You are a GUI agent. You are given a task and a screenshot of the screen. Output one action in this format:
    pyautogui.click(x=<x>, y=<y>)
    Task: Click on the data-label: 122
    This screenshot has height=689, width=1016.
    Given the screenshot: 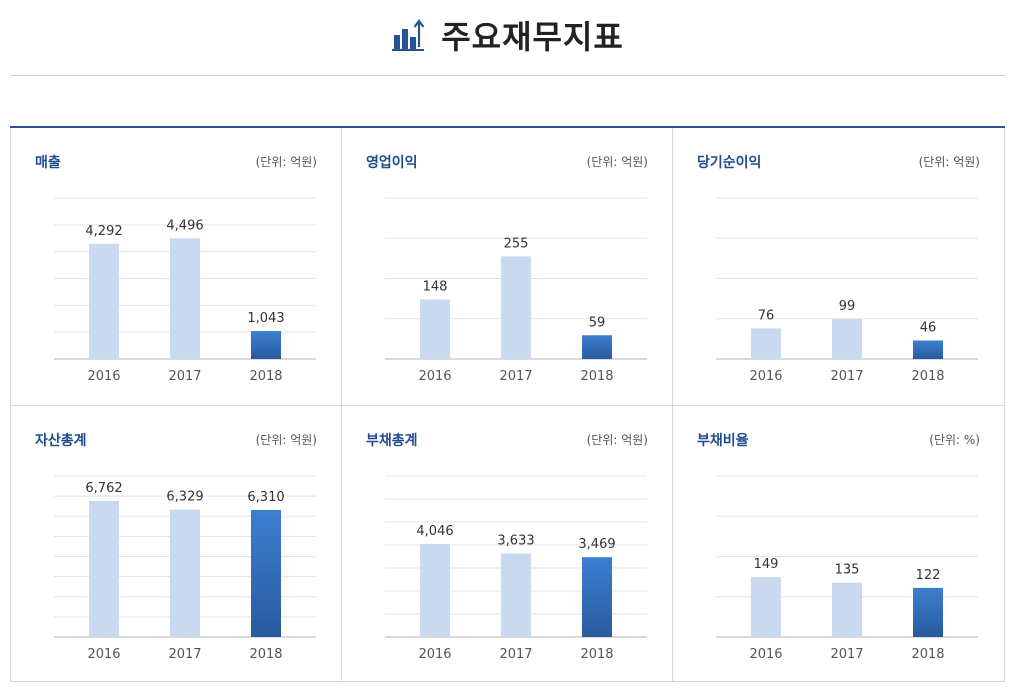 What is the action you would take?
    pyautogui.click(x=928, y=575)
    